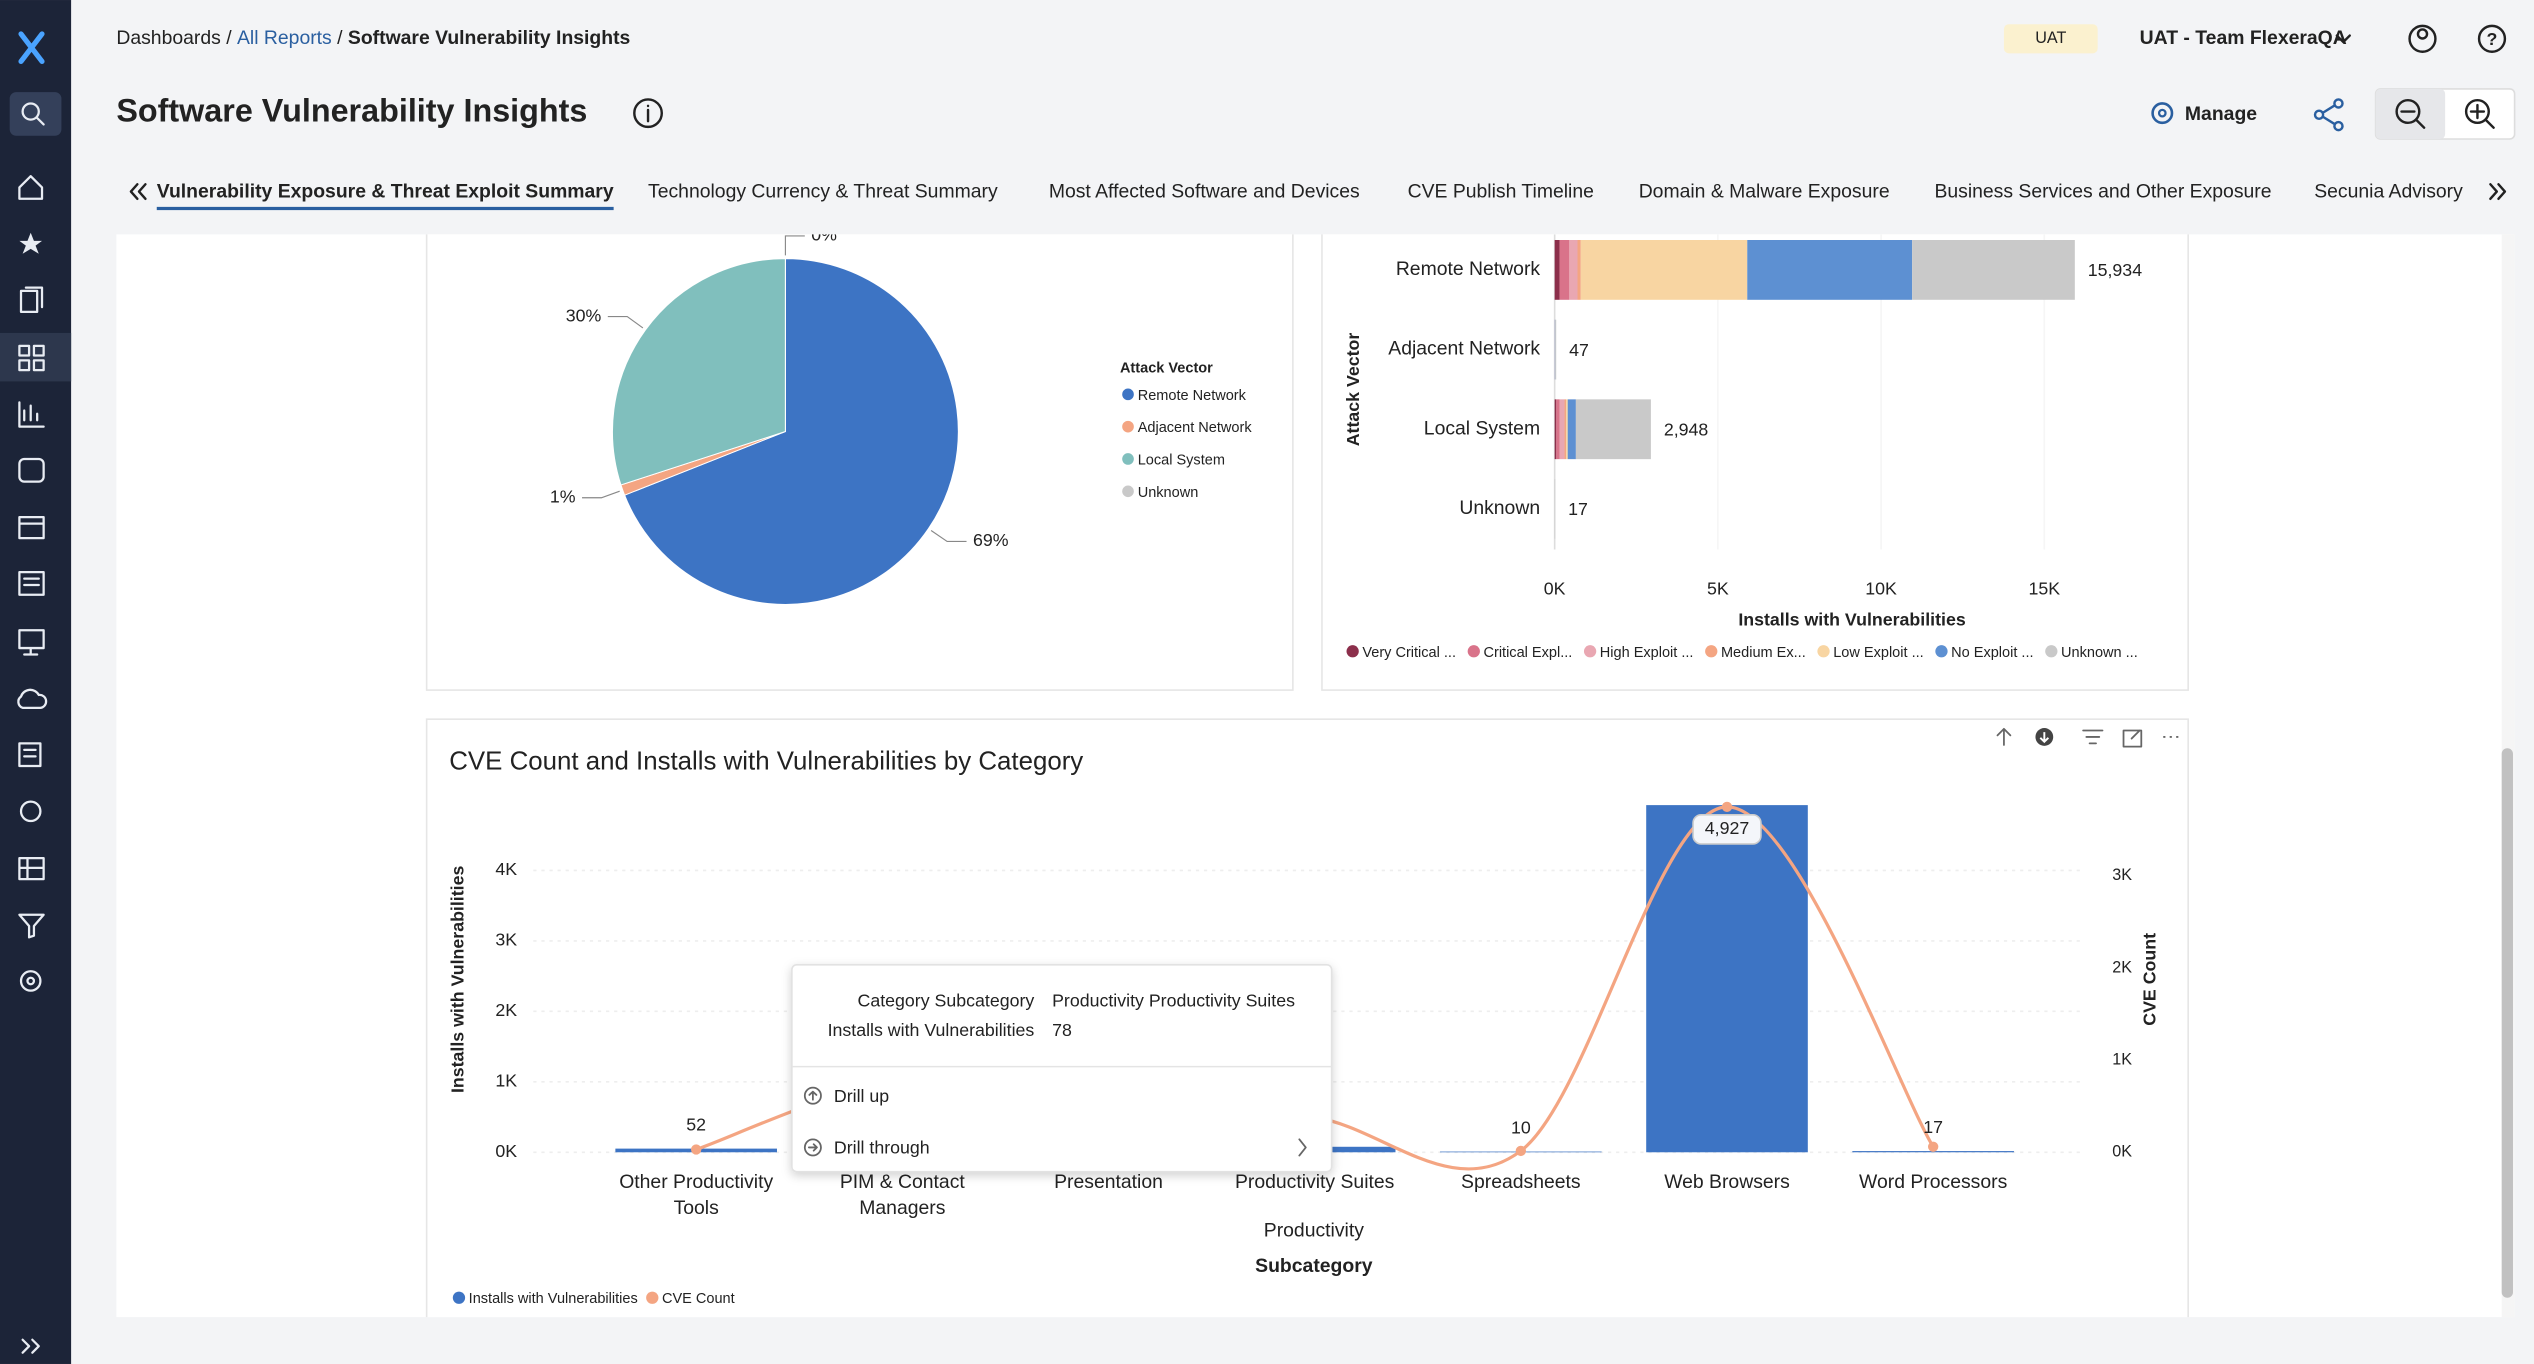 This screenshot has width=2534, height=1364. Describe the element at coordinates (31, 470) in the screenshot. I see `inventory-icon` at that location.